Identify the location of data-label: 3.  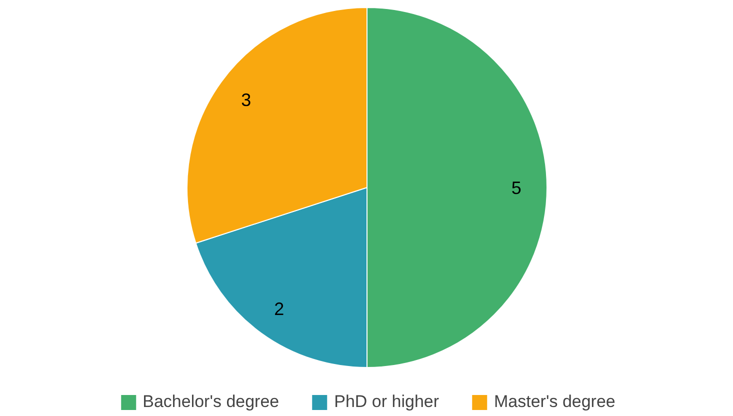
(246, 100).